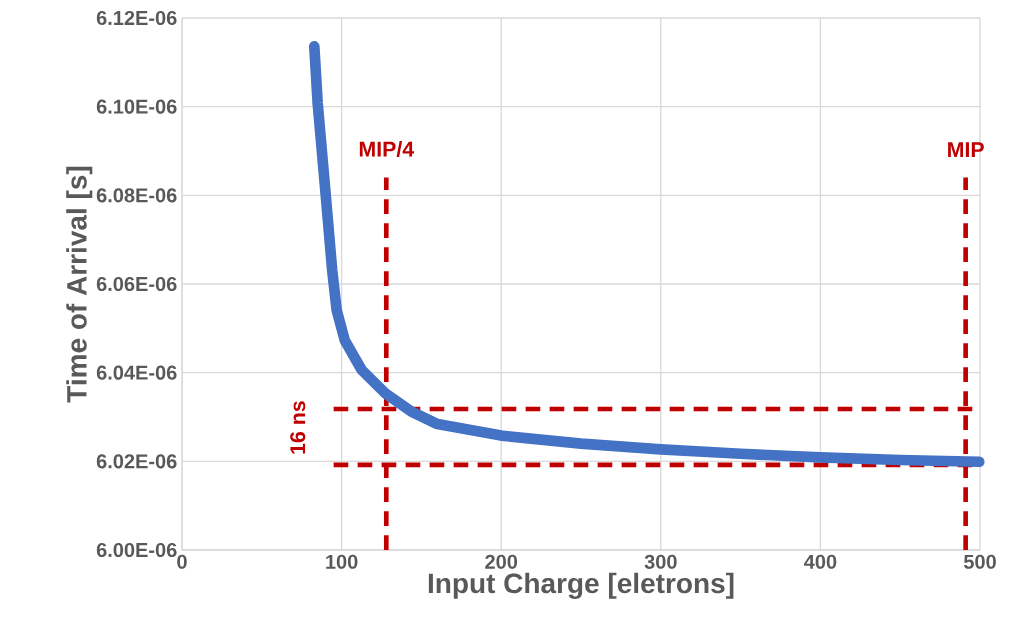  I want to click on y-tick-label: 6.02E-06, so click(136, 461).